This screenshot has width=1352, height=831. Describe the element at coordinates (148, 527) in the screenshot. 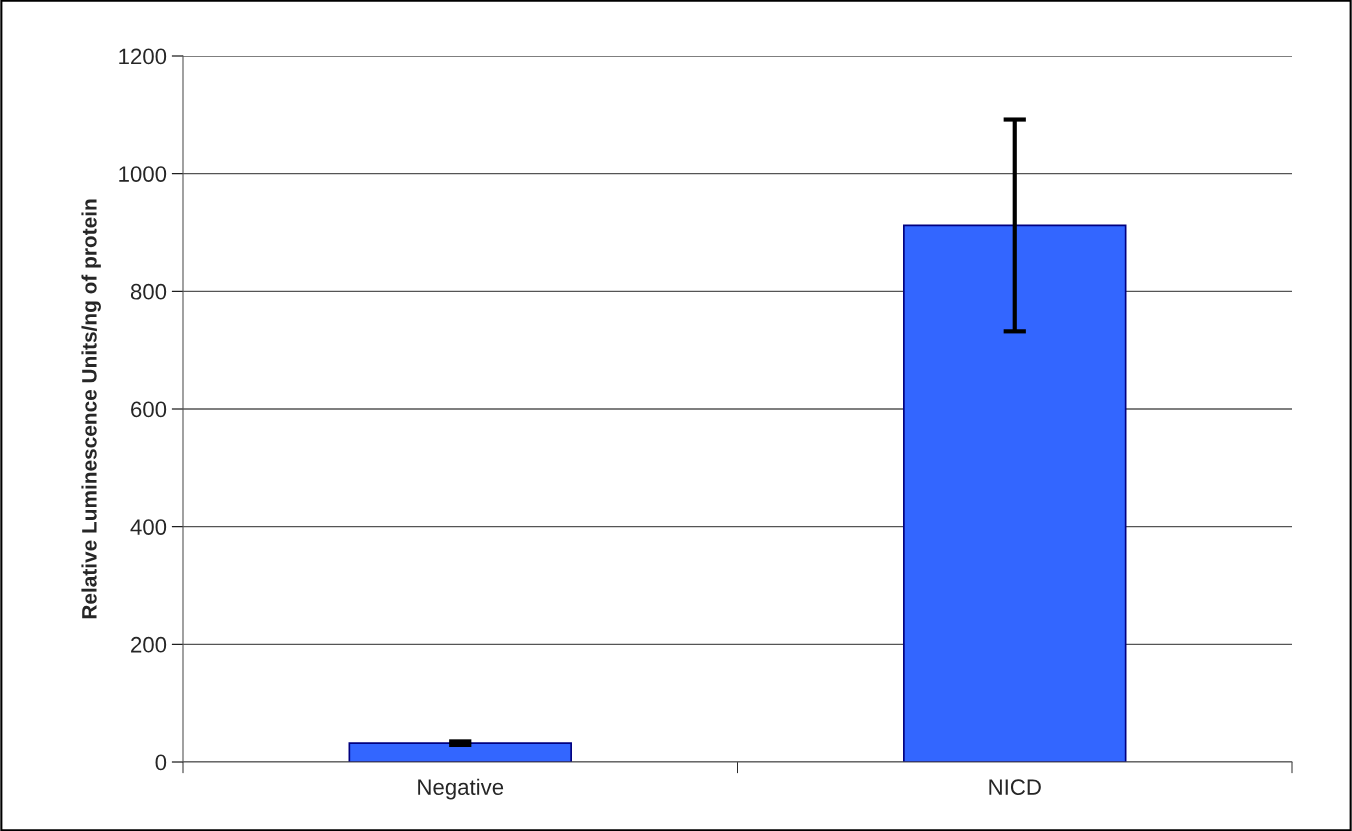

I see `y-tick-label: 400` at that location.